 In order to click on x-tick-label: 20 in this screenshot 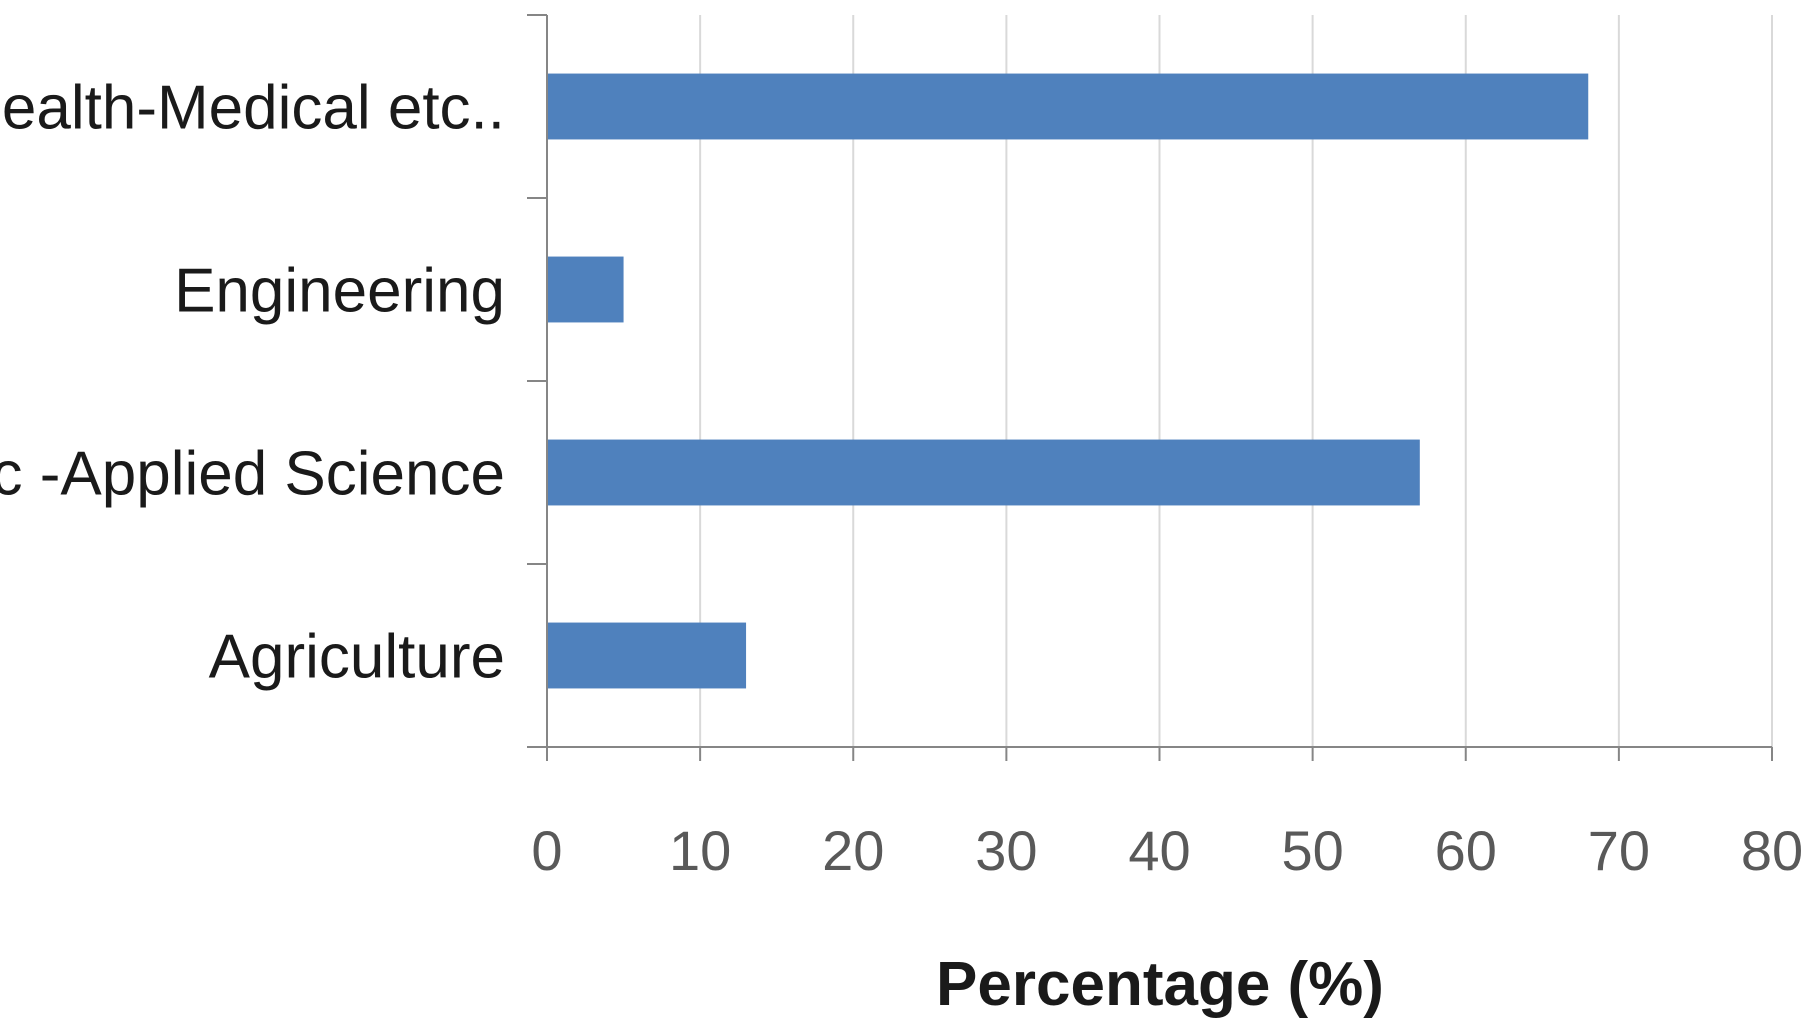, I will do `click(853, 850)`.